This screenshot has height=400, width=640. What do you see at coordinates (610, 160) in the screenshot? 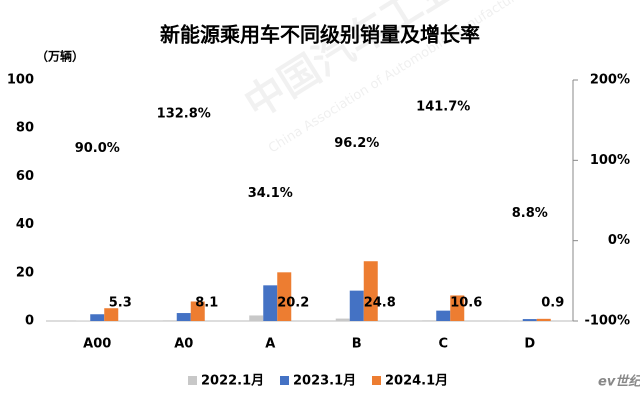
I see `y2-tick-label: 100%` at bounding box center [610, 160].